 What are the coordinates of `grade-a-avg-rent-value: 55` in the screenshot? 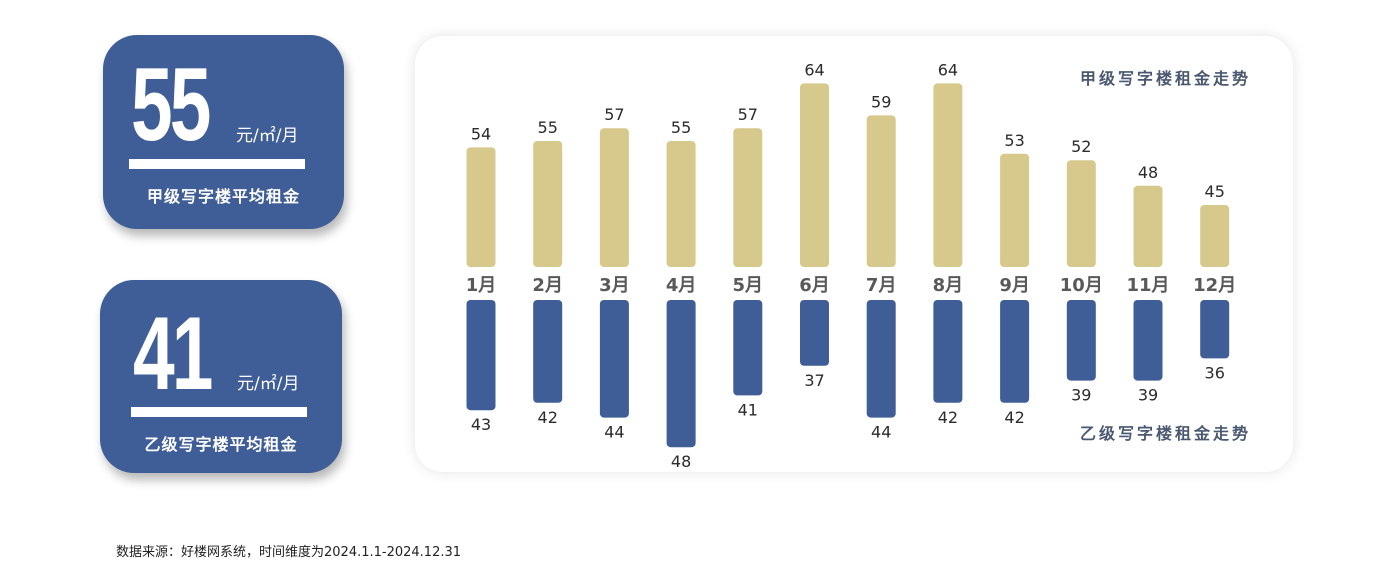 It's located at (171, 105).